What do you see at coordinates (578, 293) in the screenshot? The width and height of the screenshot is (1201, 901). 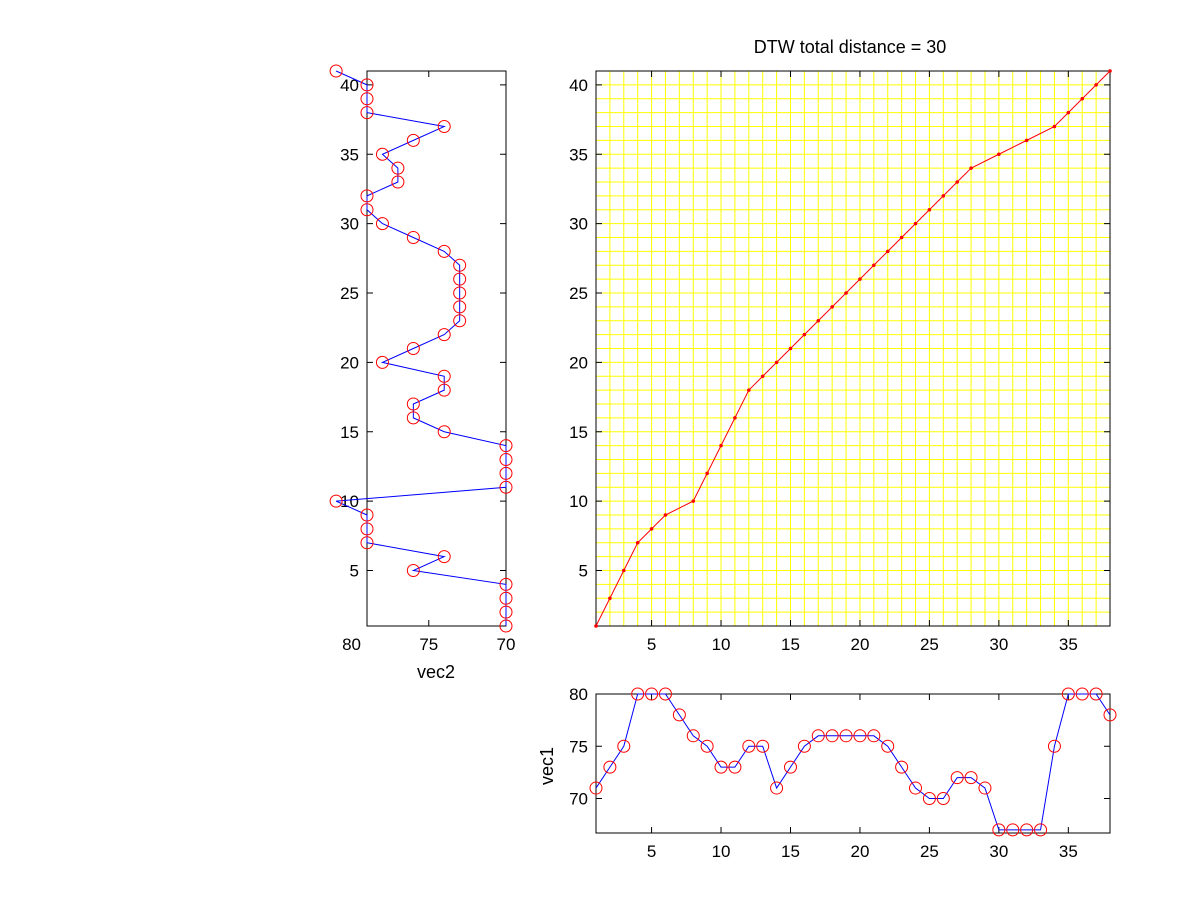 I see `y-tick-label: 25` at bounding box center [578, 293].